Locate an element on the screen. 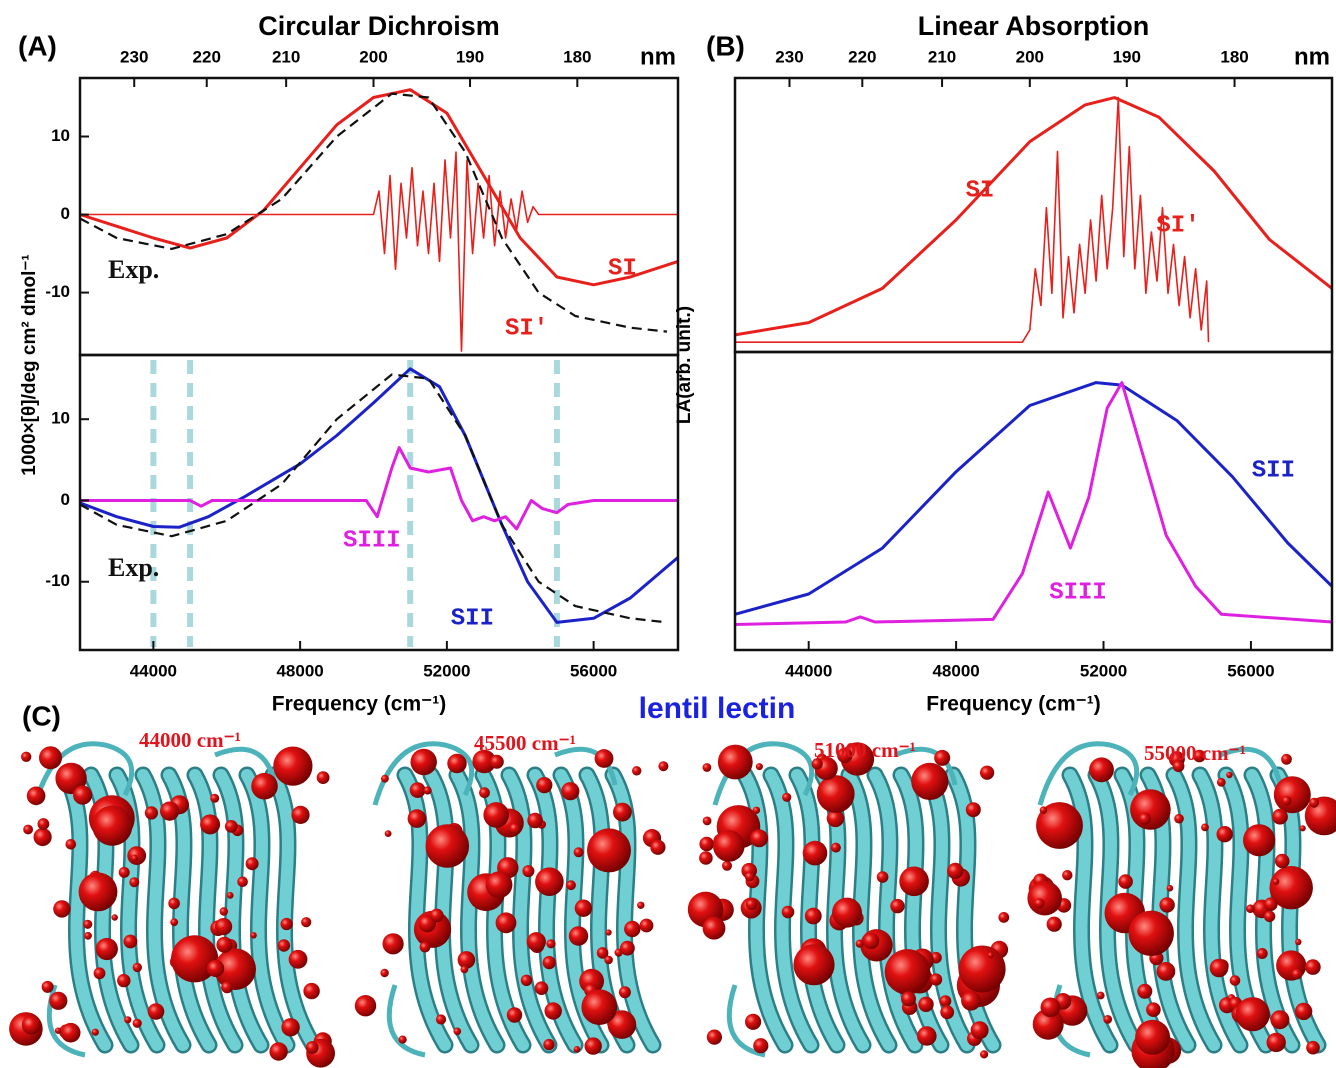 The height and width of the screenshot is (1068, 1336). x-tick-label: 44000 is located at coordinates (153, 670).